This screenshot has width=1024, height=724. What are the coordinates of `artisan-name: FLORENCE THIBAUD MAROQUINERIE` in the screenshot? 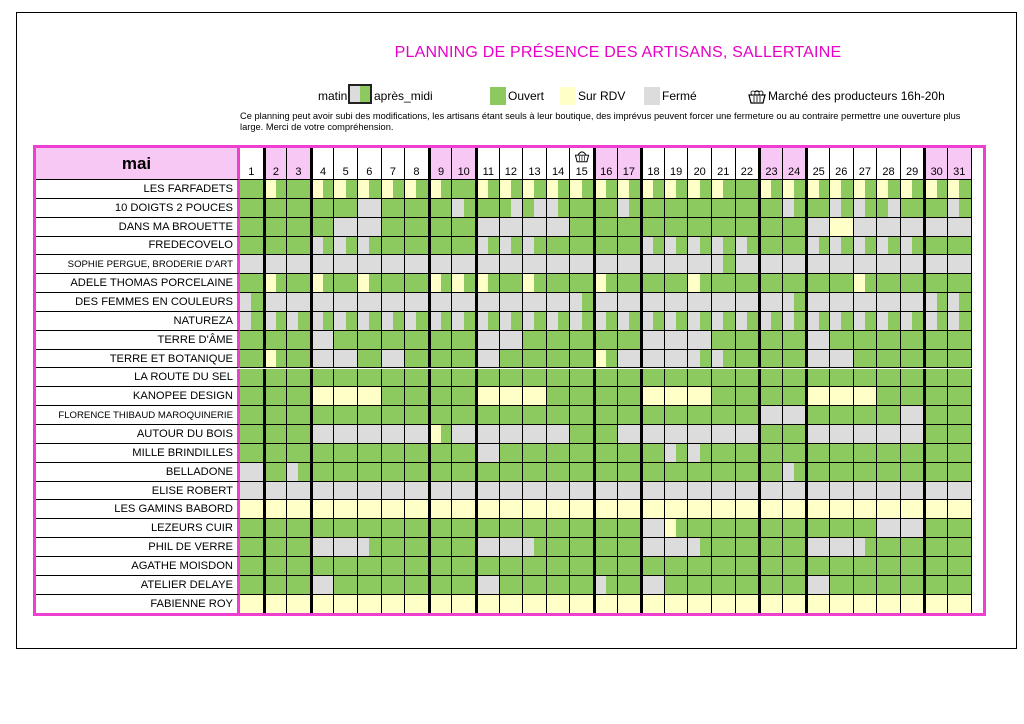 It's located at (138, 416).